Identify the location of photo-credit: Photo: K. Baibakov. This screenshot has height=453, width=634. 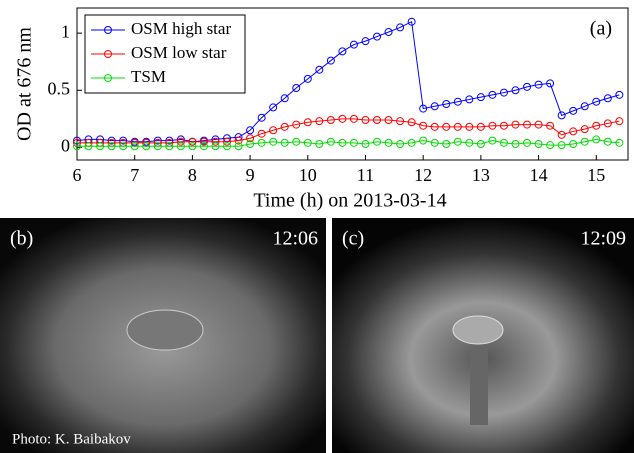
(71, 439).